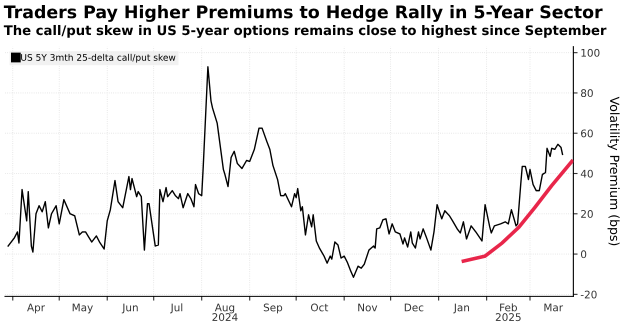 This screenshot has width=628, height=333. What do you see at coordinates (588, 294) in the screenshot?
I see `y-tick-label: -20` at bounding box center [588, 294].